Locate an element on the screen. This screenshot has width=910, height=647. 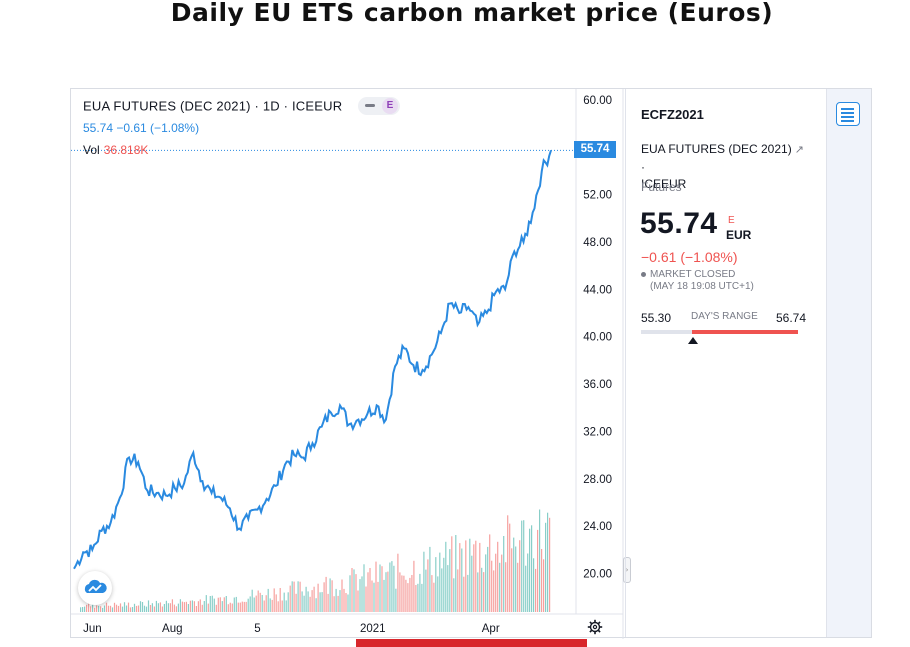
last-price: 55.74 is located at coordinates (679, 223).